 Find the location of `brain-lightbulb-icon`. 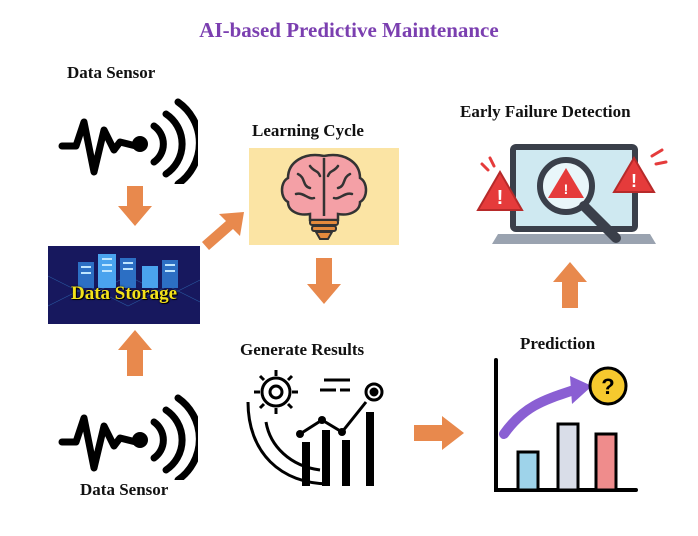

brain-lightbulb-icon is located at coordinates (324, 198).